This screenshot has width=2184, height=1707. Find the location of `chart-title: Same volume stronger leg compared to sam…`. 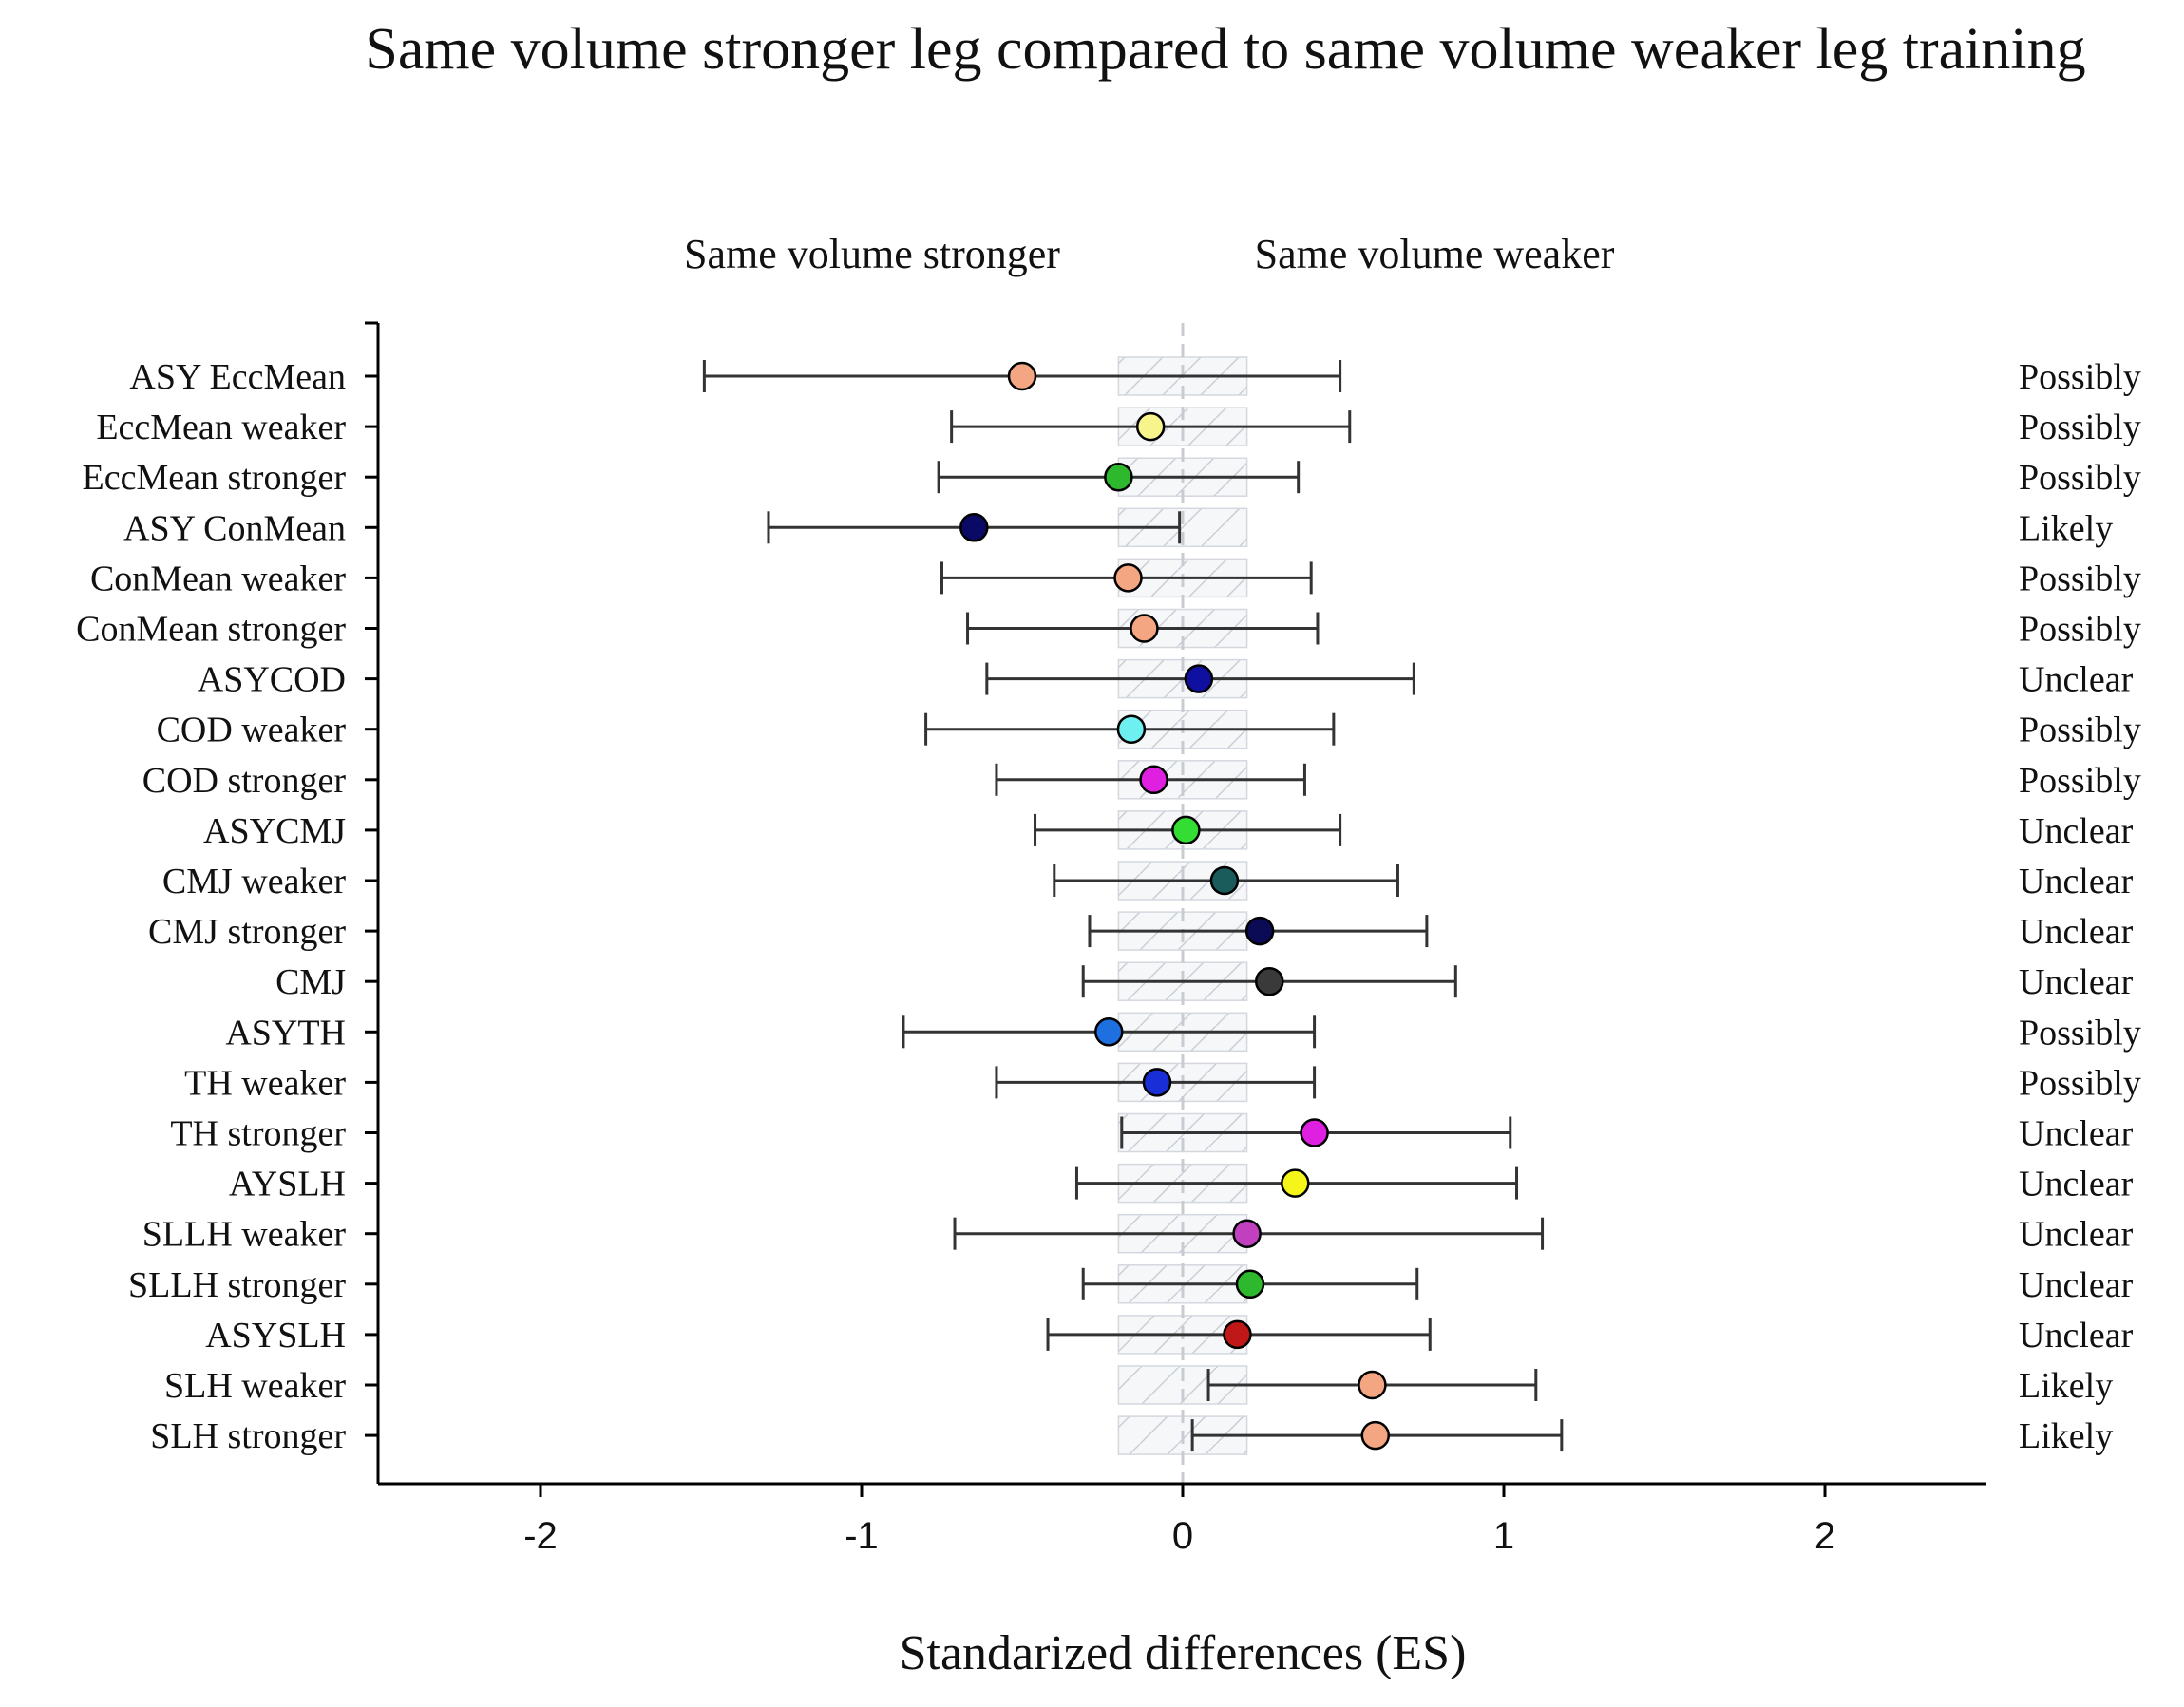

chart-title: Same volume stronger leg compared to sam… is located at coordinates (1225, 49).